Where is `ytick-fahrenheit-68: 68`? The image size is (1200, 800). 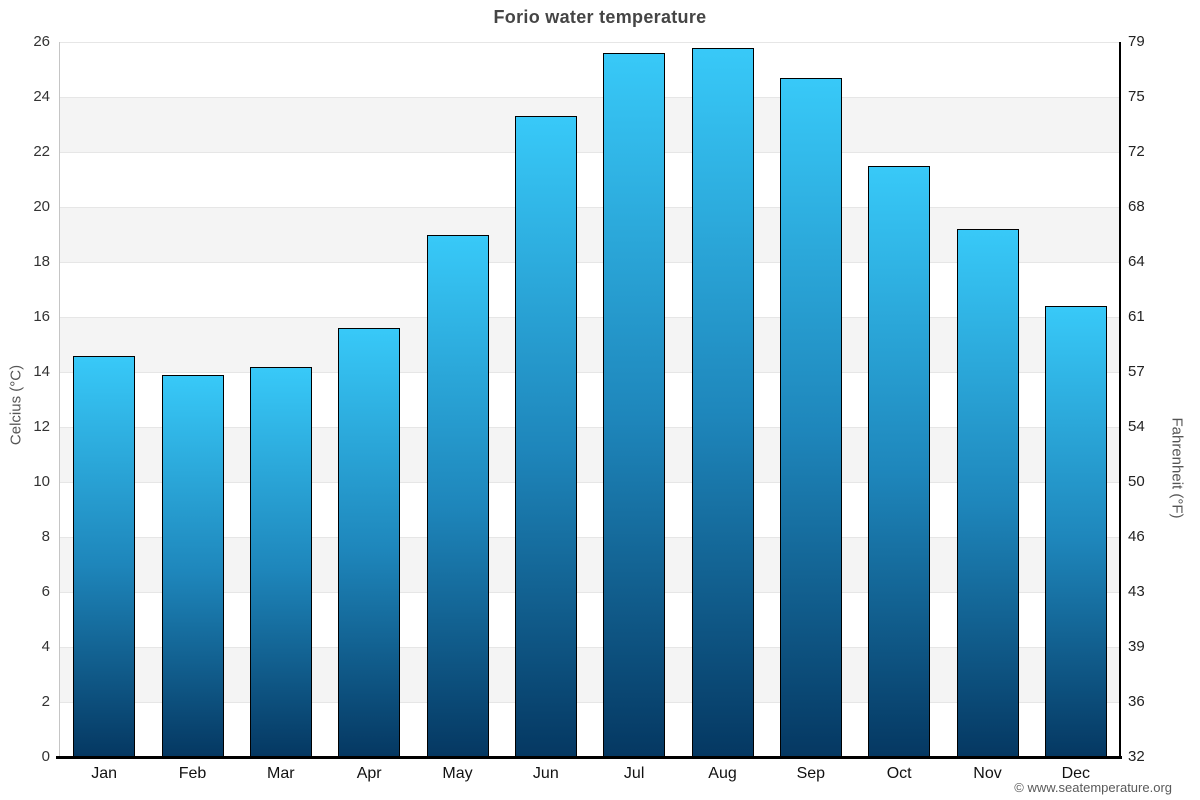 ytick-fahrenheit-68: 68 is located at coordinates (1136, 206).